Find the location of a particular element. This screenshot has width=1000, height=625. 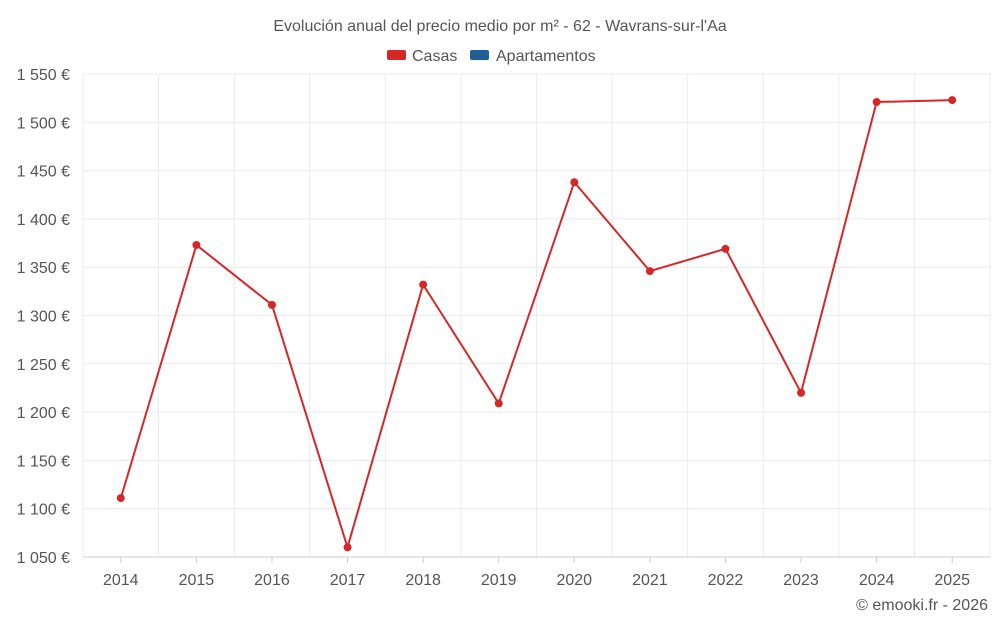

data-point-casas-2025 is located at coordinates (952, 100).